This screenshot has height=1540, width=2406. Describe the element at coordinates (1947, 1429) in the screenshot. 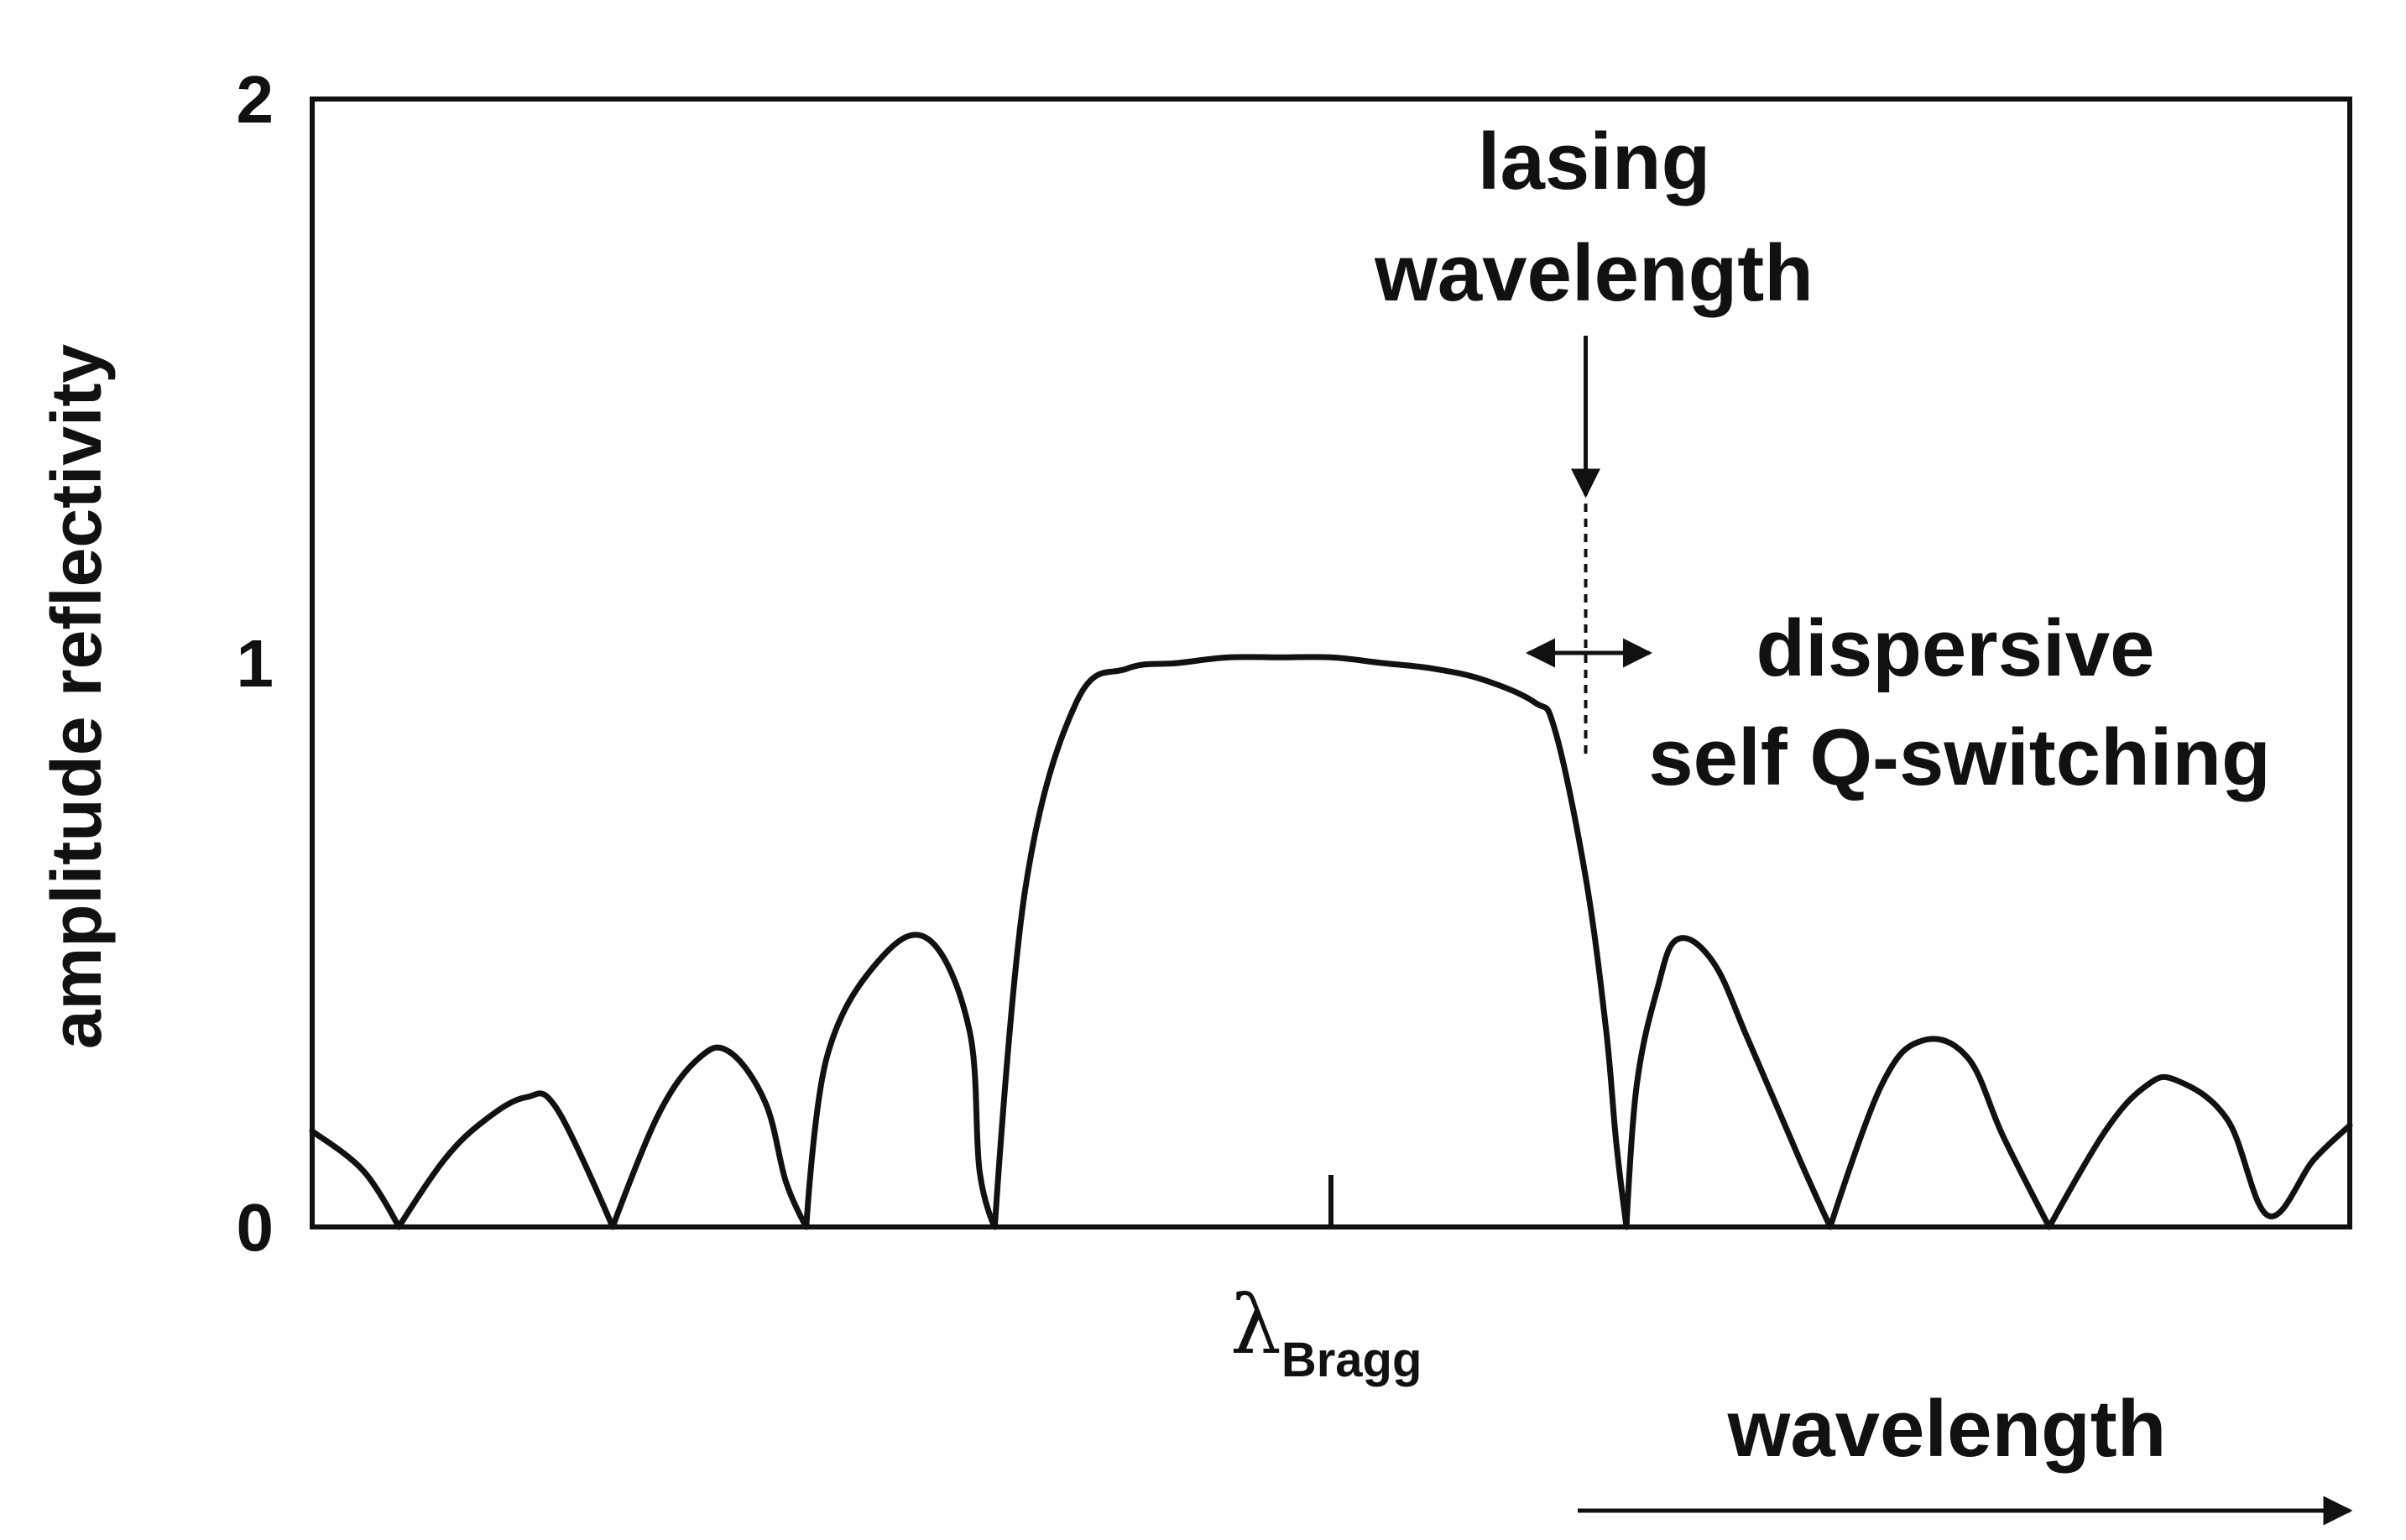

I see `x-axis-label: wavelength` at that location.